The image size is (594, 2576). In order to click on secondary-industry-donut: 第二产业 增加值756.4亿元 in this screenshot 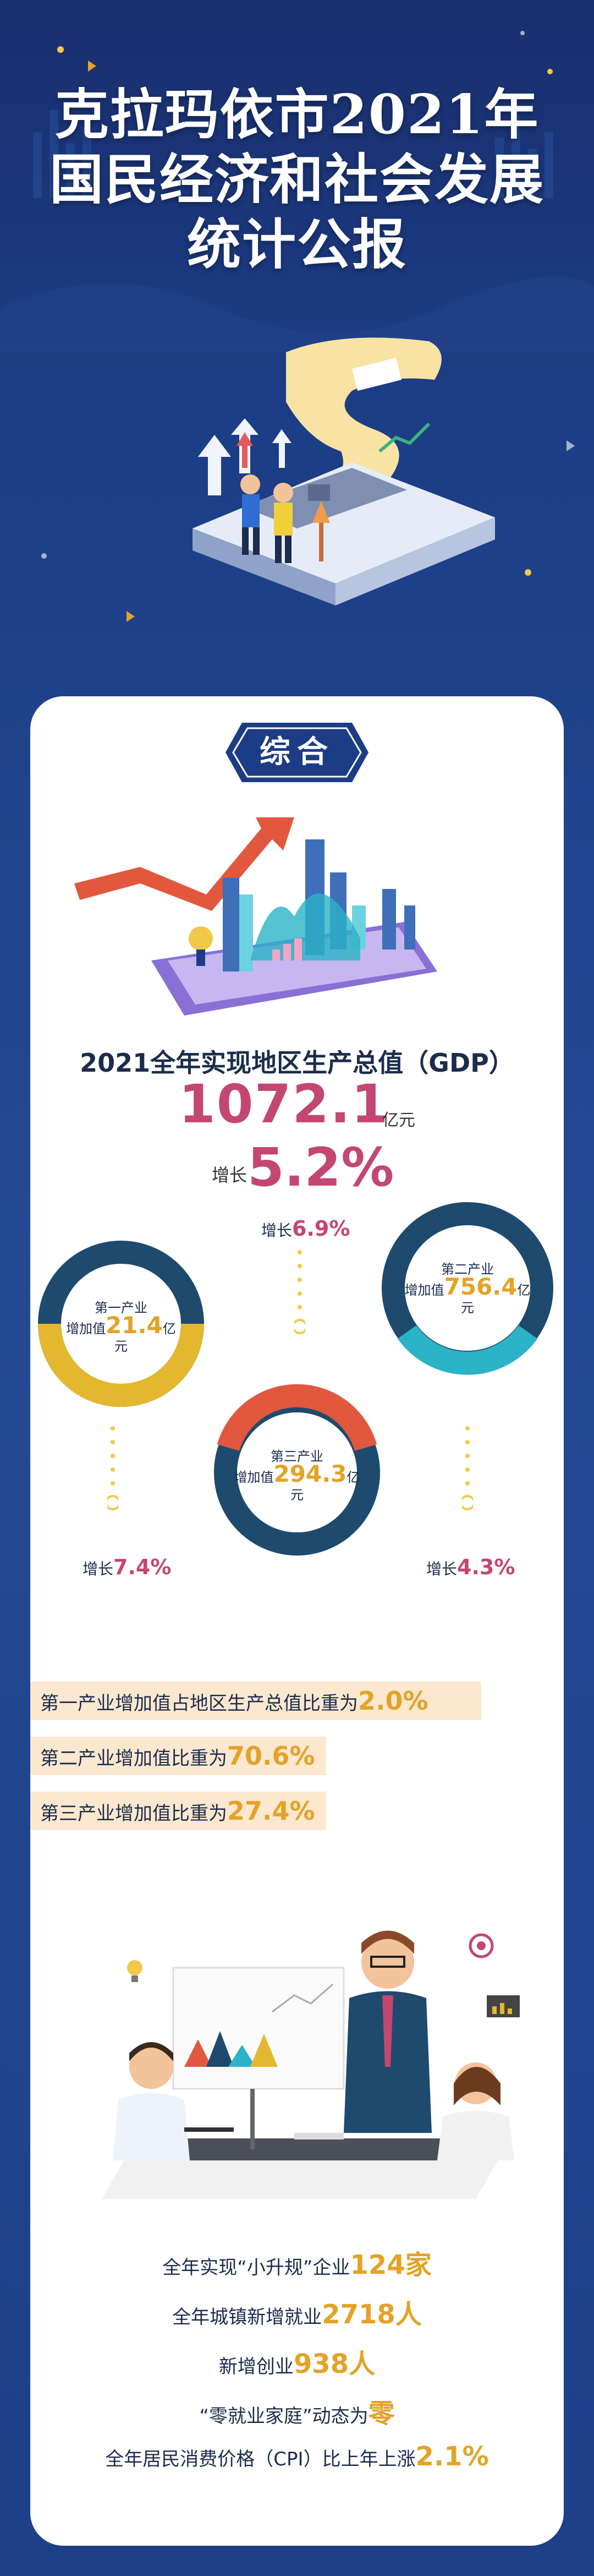, I will do `click(468, 1288)`.